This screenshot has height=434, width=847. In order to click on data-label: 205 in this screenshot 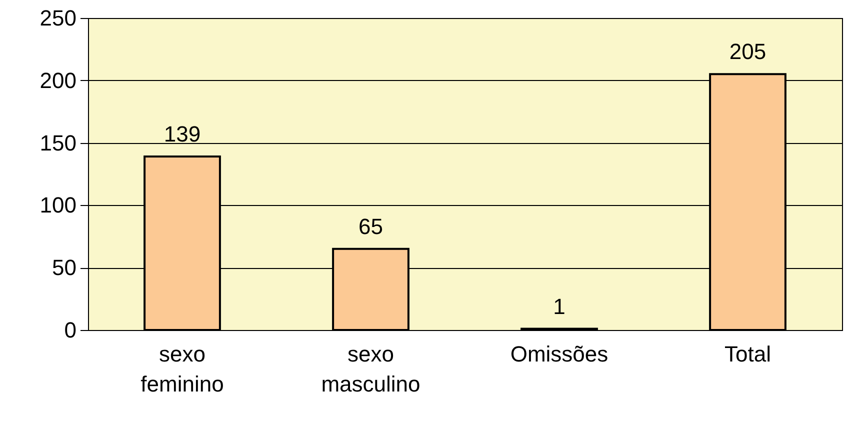, I will do `click(747, 51)`.